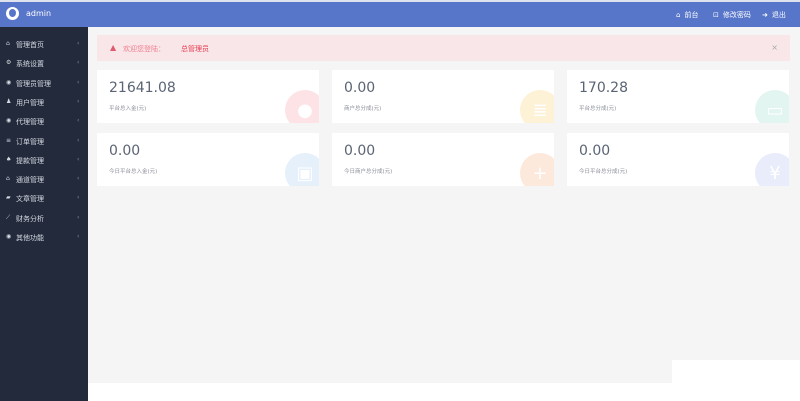 This screenshot has height=401, width=800. I want to click on frontend-link: ⌂ 前台, so click(687, 15).